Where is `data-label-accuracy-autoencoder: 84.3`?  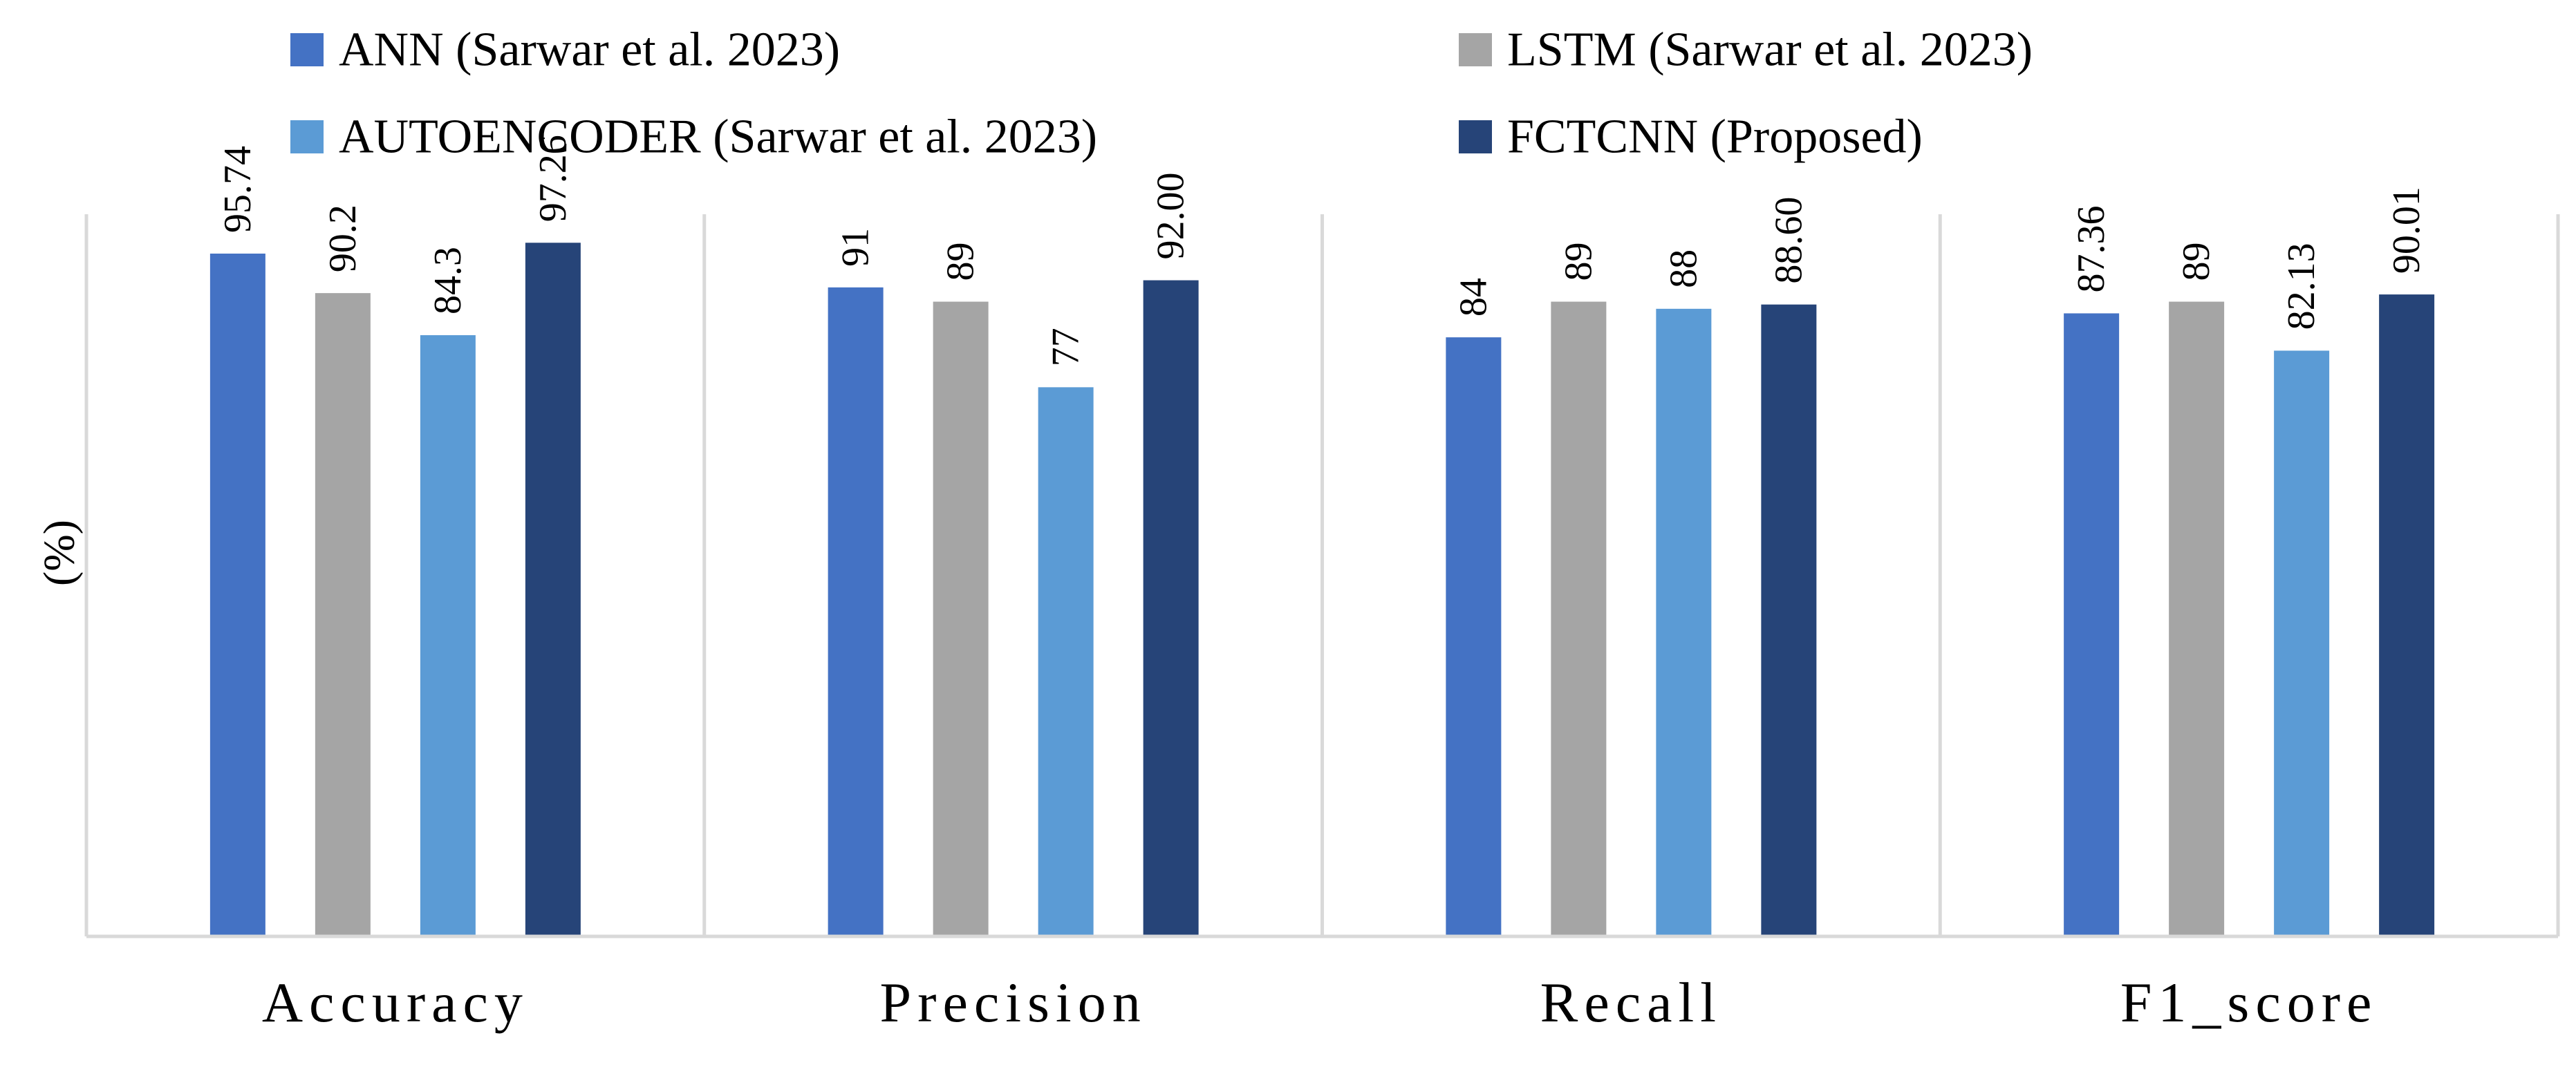
data-label-accuracy-autoencoder: 84.3 is located at coordinates (448, 280).